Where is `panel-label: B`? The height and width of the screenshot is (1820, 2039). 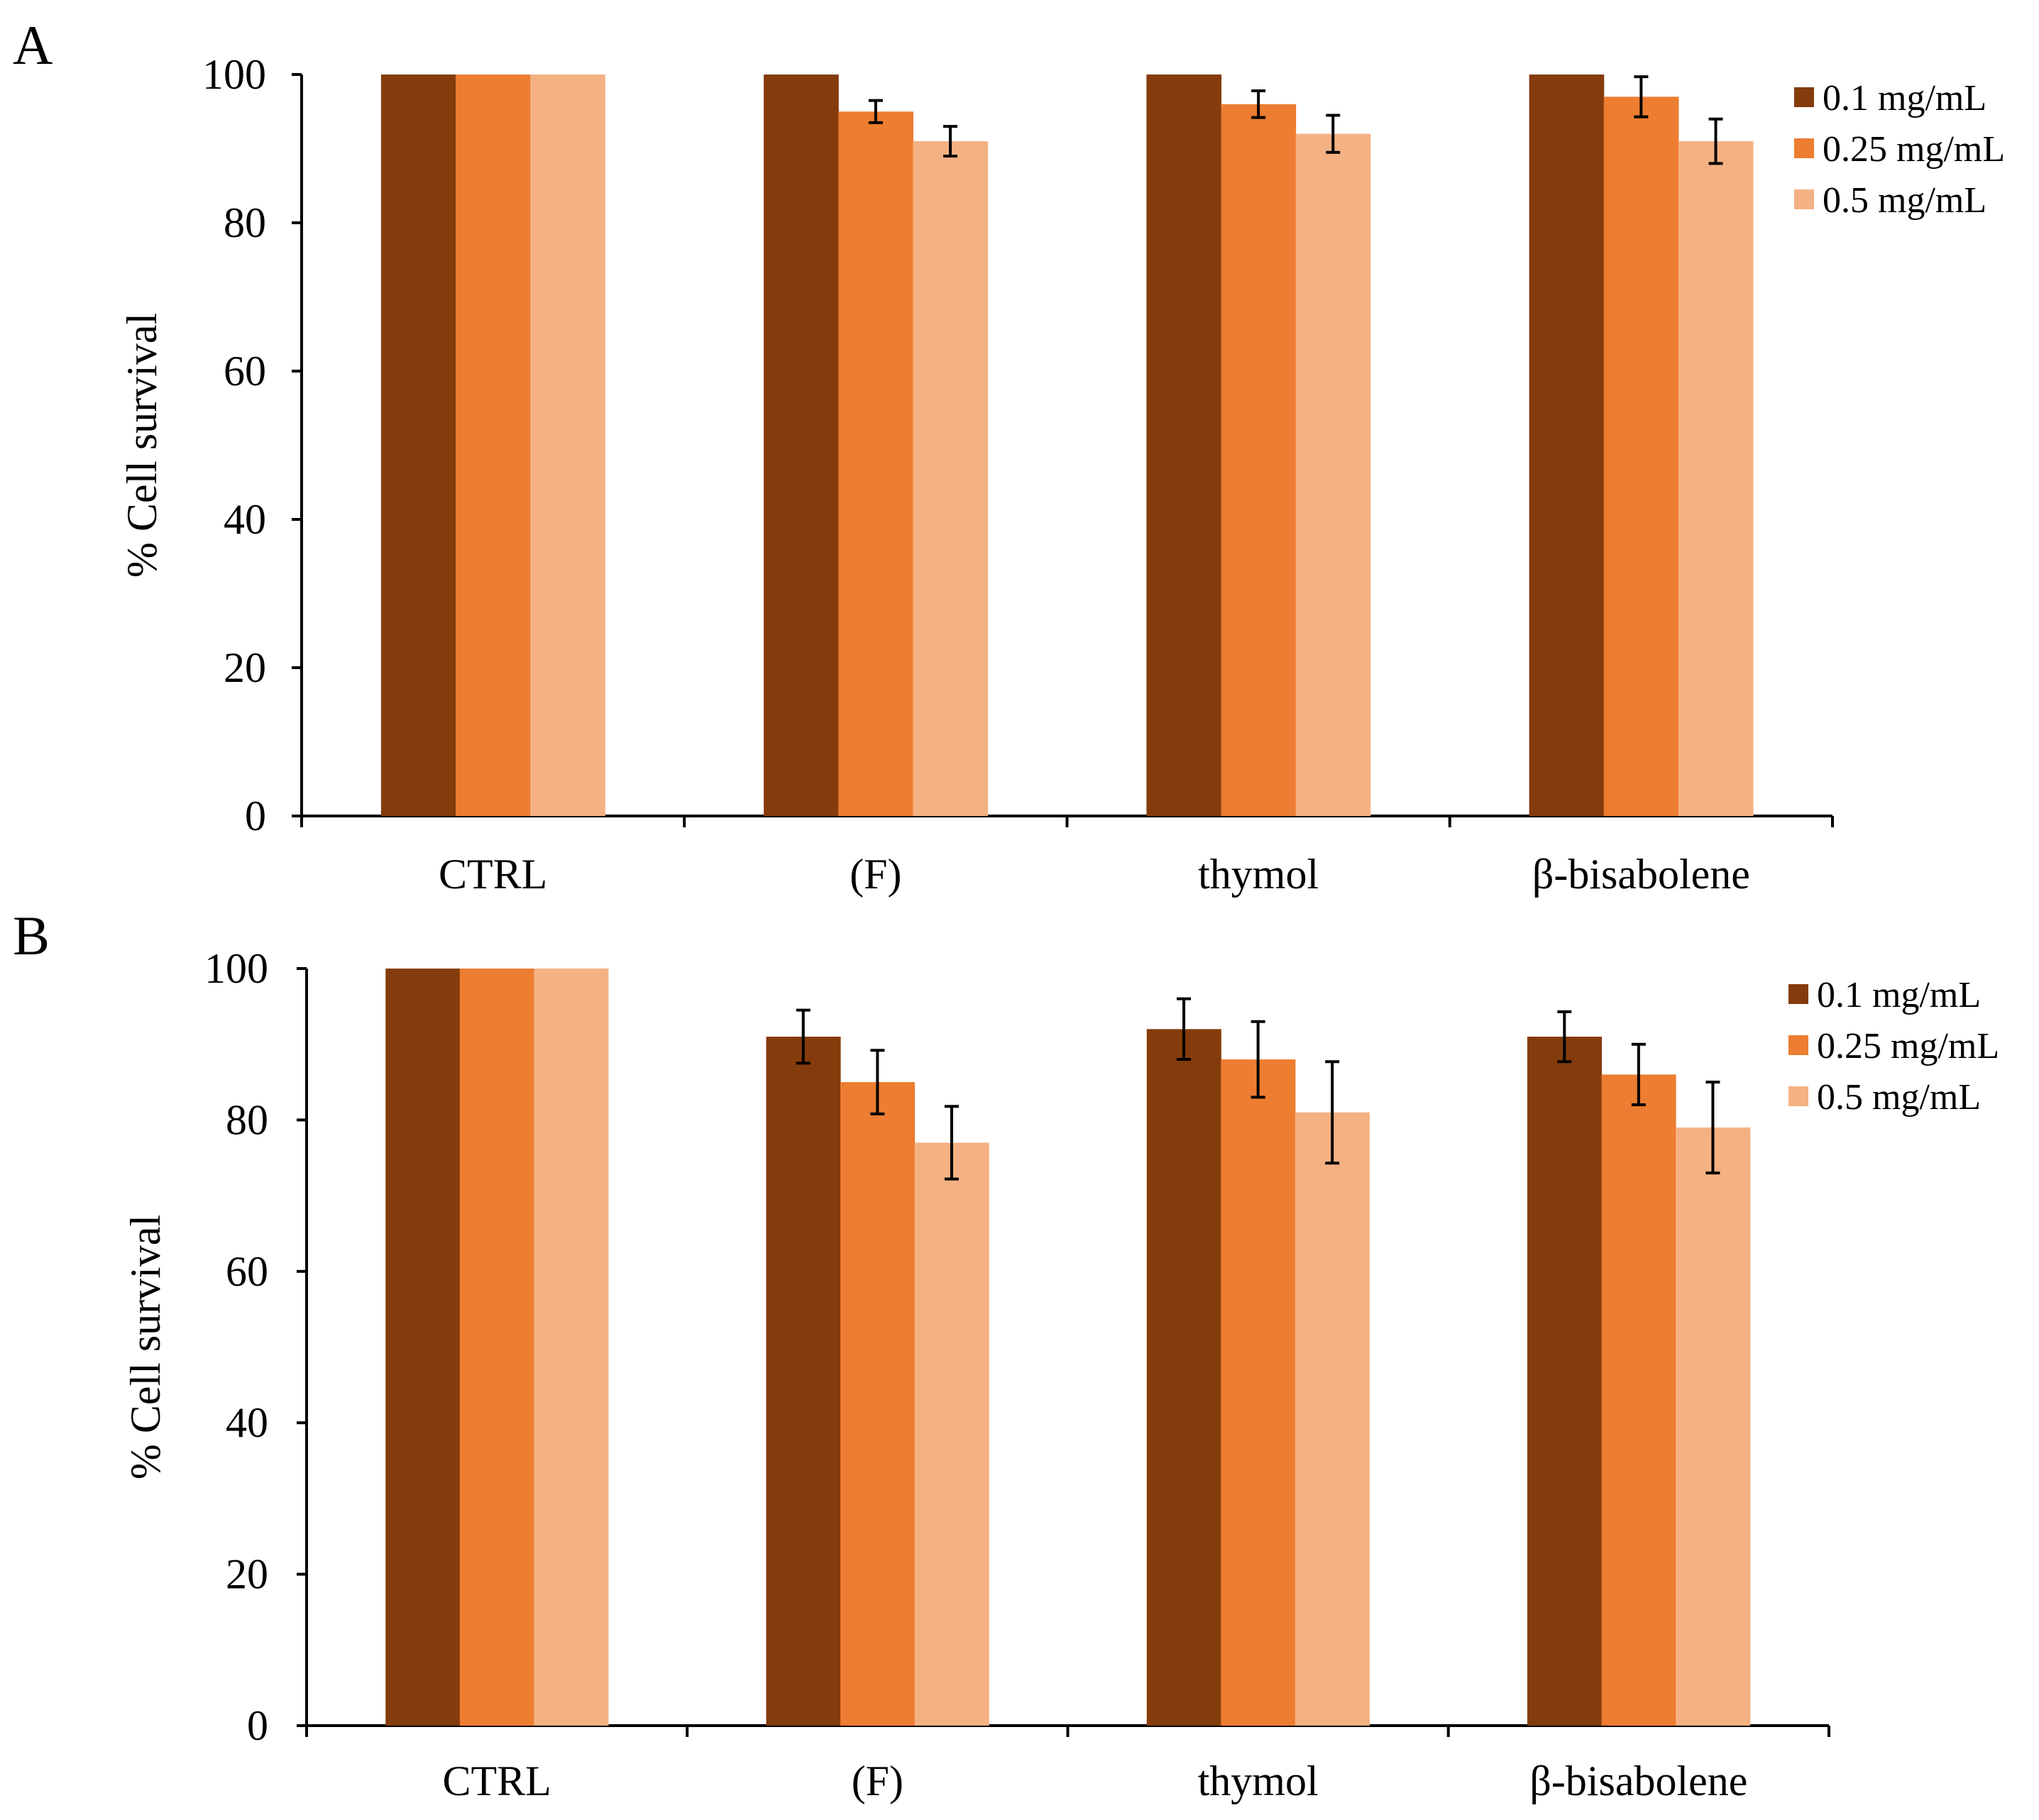
panel-label: B is located at coordinates (31, 935).